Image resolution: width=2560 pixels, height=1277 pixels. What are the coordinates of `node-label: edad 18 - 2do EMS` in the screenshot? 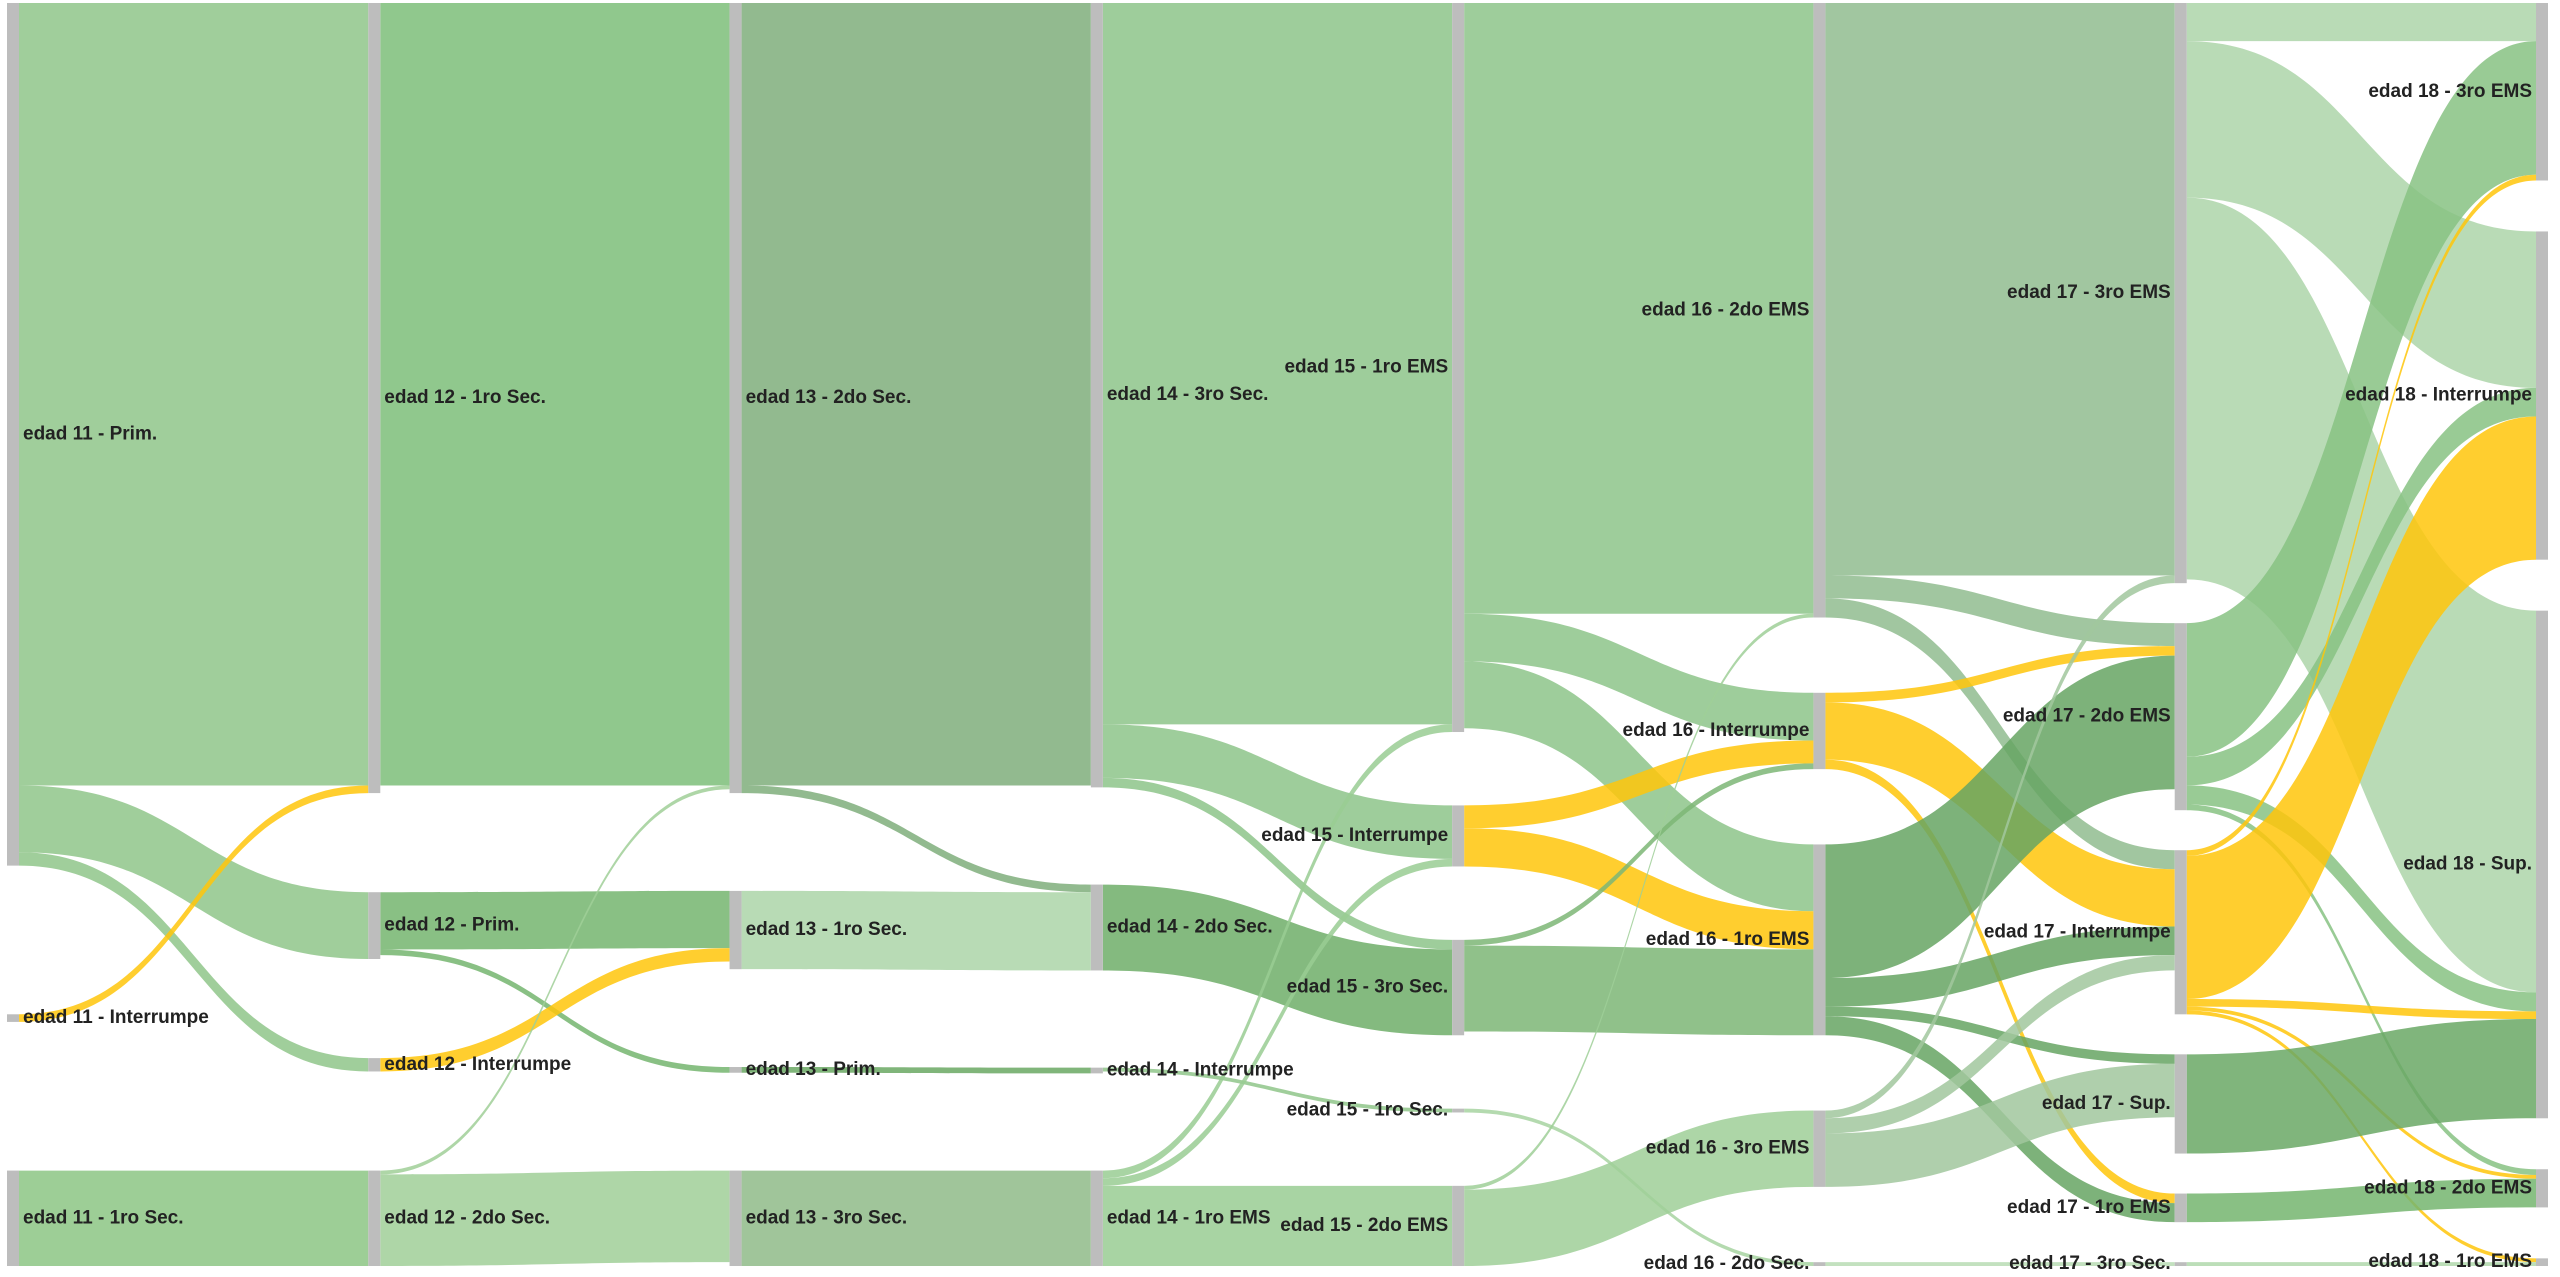 It's located at (2448, 1187).